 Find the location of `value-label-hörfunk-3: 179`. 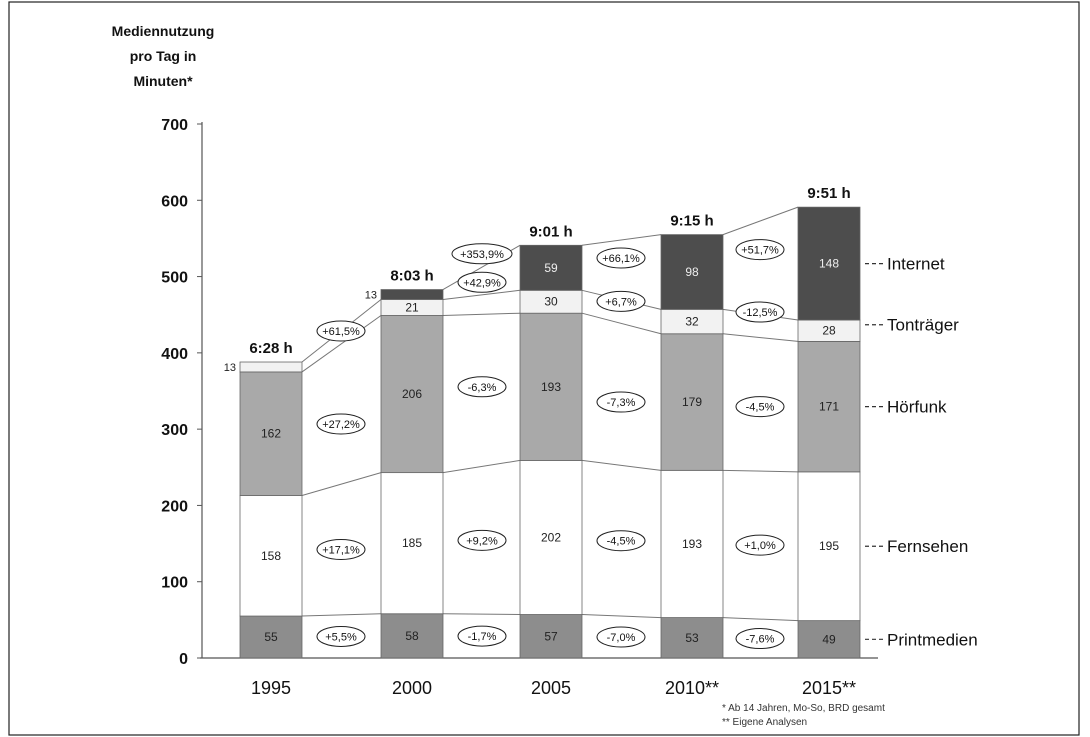

value-label-hörfunk-3: 179 is located at coordinates (692, 402).